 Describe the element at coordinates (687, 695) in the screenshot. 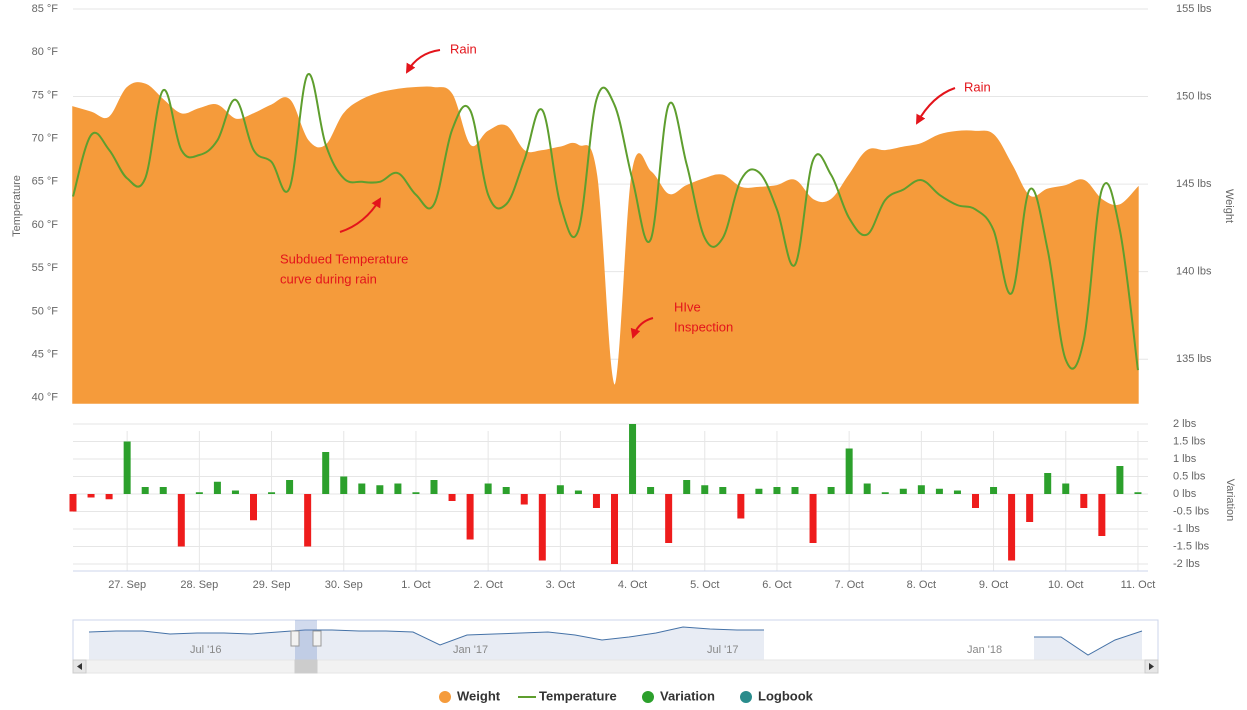

I see `legend-label: Variation` at that location.